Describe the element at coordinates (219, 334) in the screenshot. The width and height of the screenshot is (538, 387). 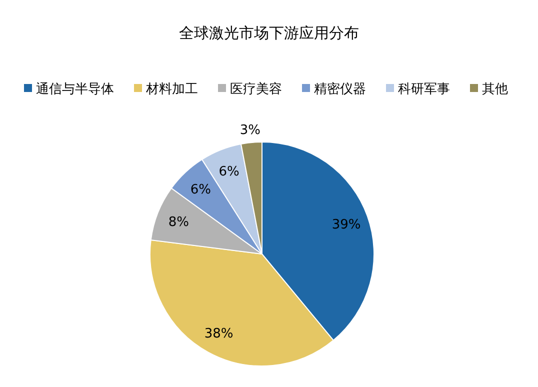
I see `data-label: 38%` at that location.